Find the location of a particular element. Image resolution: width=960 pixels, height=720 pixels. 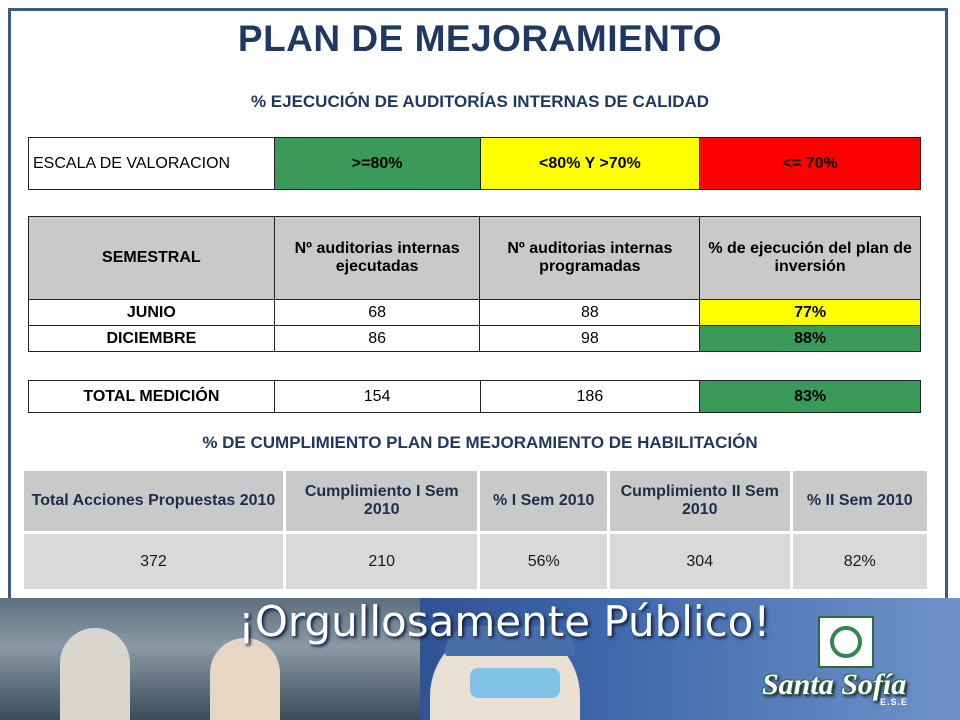

table-row: 372 210 56% 304 82% is located at coordinates (476, 561).